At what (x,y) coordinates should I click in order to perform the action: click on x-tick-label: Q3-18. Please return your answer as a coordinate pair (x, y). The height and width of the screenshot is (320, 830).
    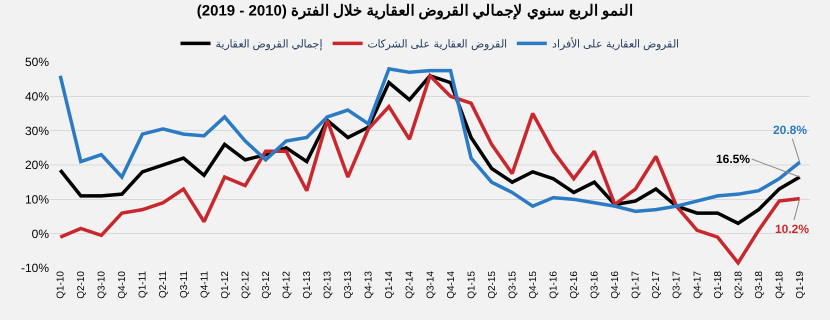
    Looking at the image, I should click on (759, 284).